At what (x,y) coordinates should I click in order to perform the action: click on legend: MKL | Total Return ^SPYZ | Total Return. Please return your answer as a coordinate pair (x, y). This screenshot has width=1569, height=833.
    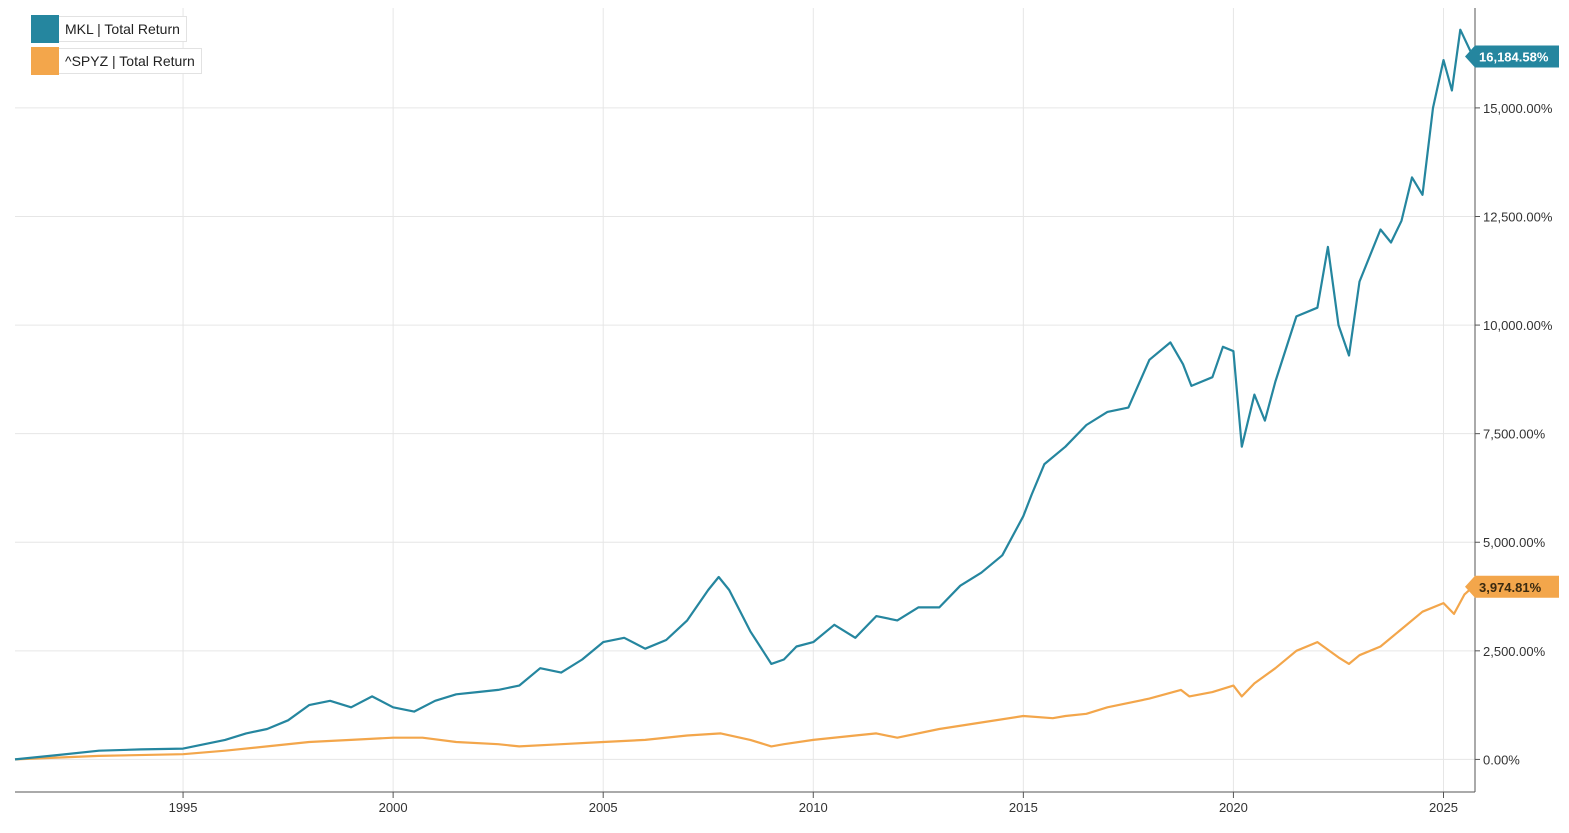
    Looking at the image, I should click on (116, 46).